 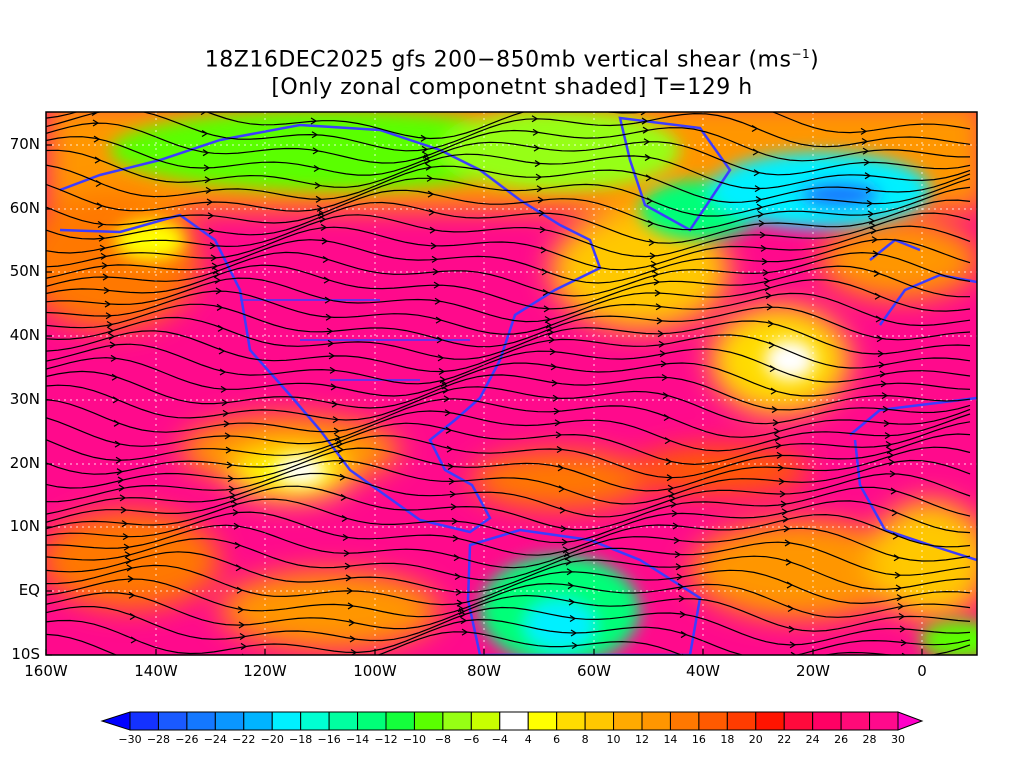 What do you see at coordinates (512, 721) in the screenshot?
I see `colorbar` at bounding box center [512, 721].